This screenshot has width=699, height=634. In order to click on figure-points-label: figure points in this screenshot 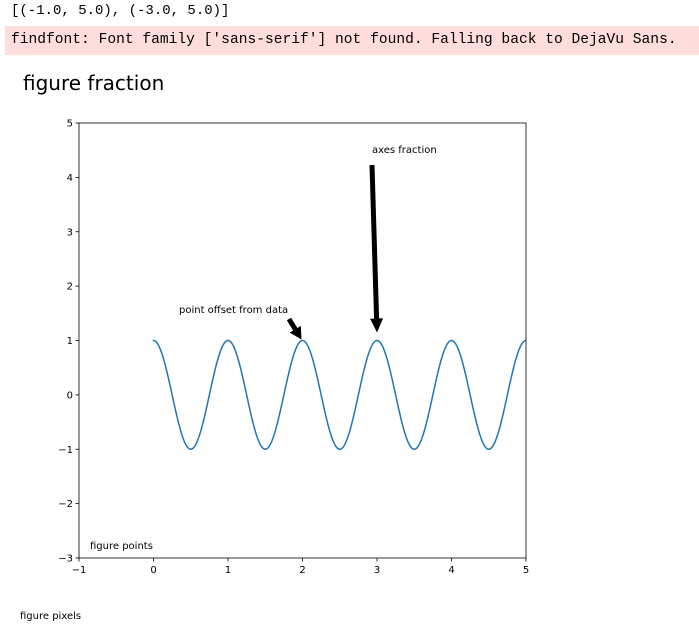, I will do `click(121, 546)`.